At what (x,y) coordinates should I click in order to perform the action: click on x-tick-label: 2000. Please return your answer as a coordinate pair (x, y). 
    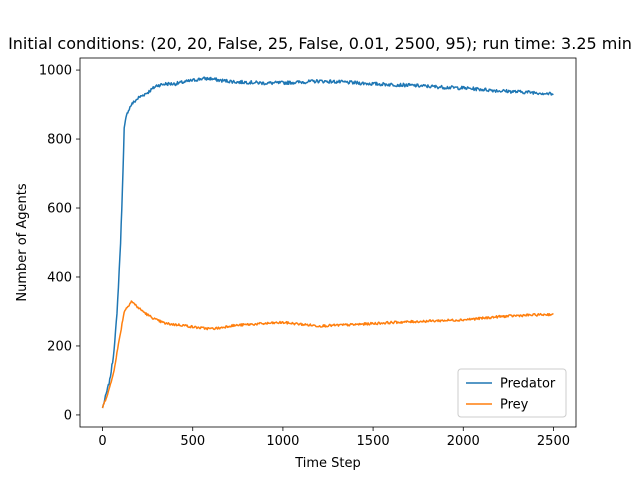
    Looking at the image, I should click on (463, 441).